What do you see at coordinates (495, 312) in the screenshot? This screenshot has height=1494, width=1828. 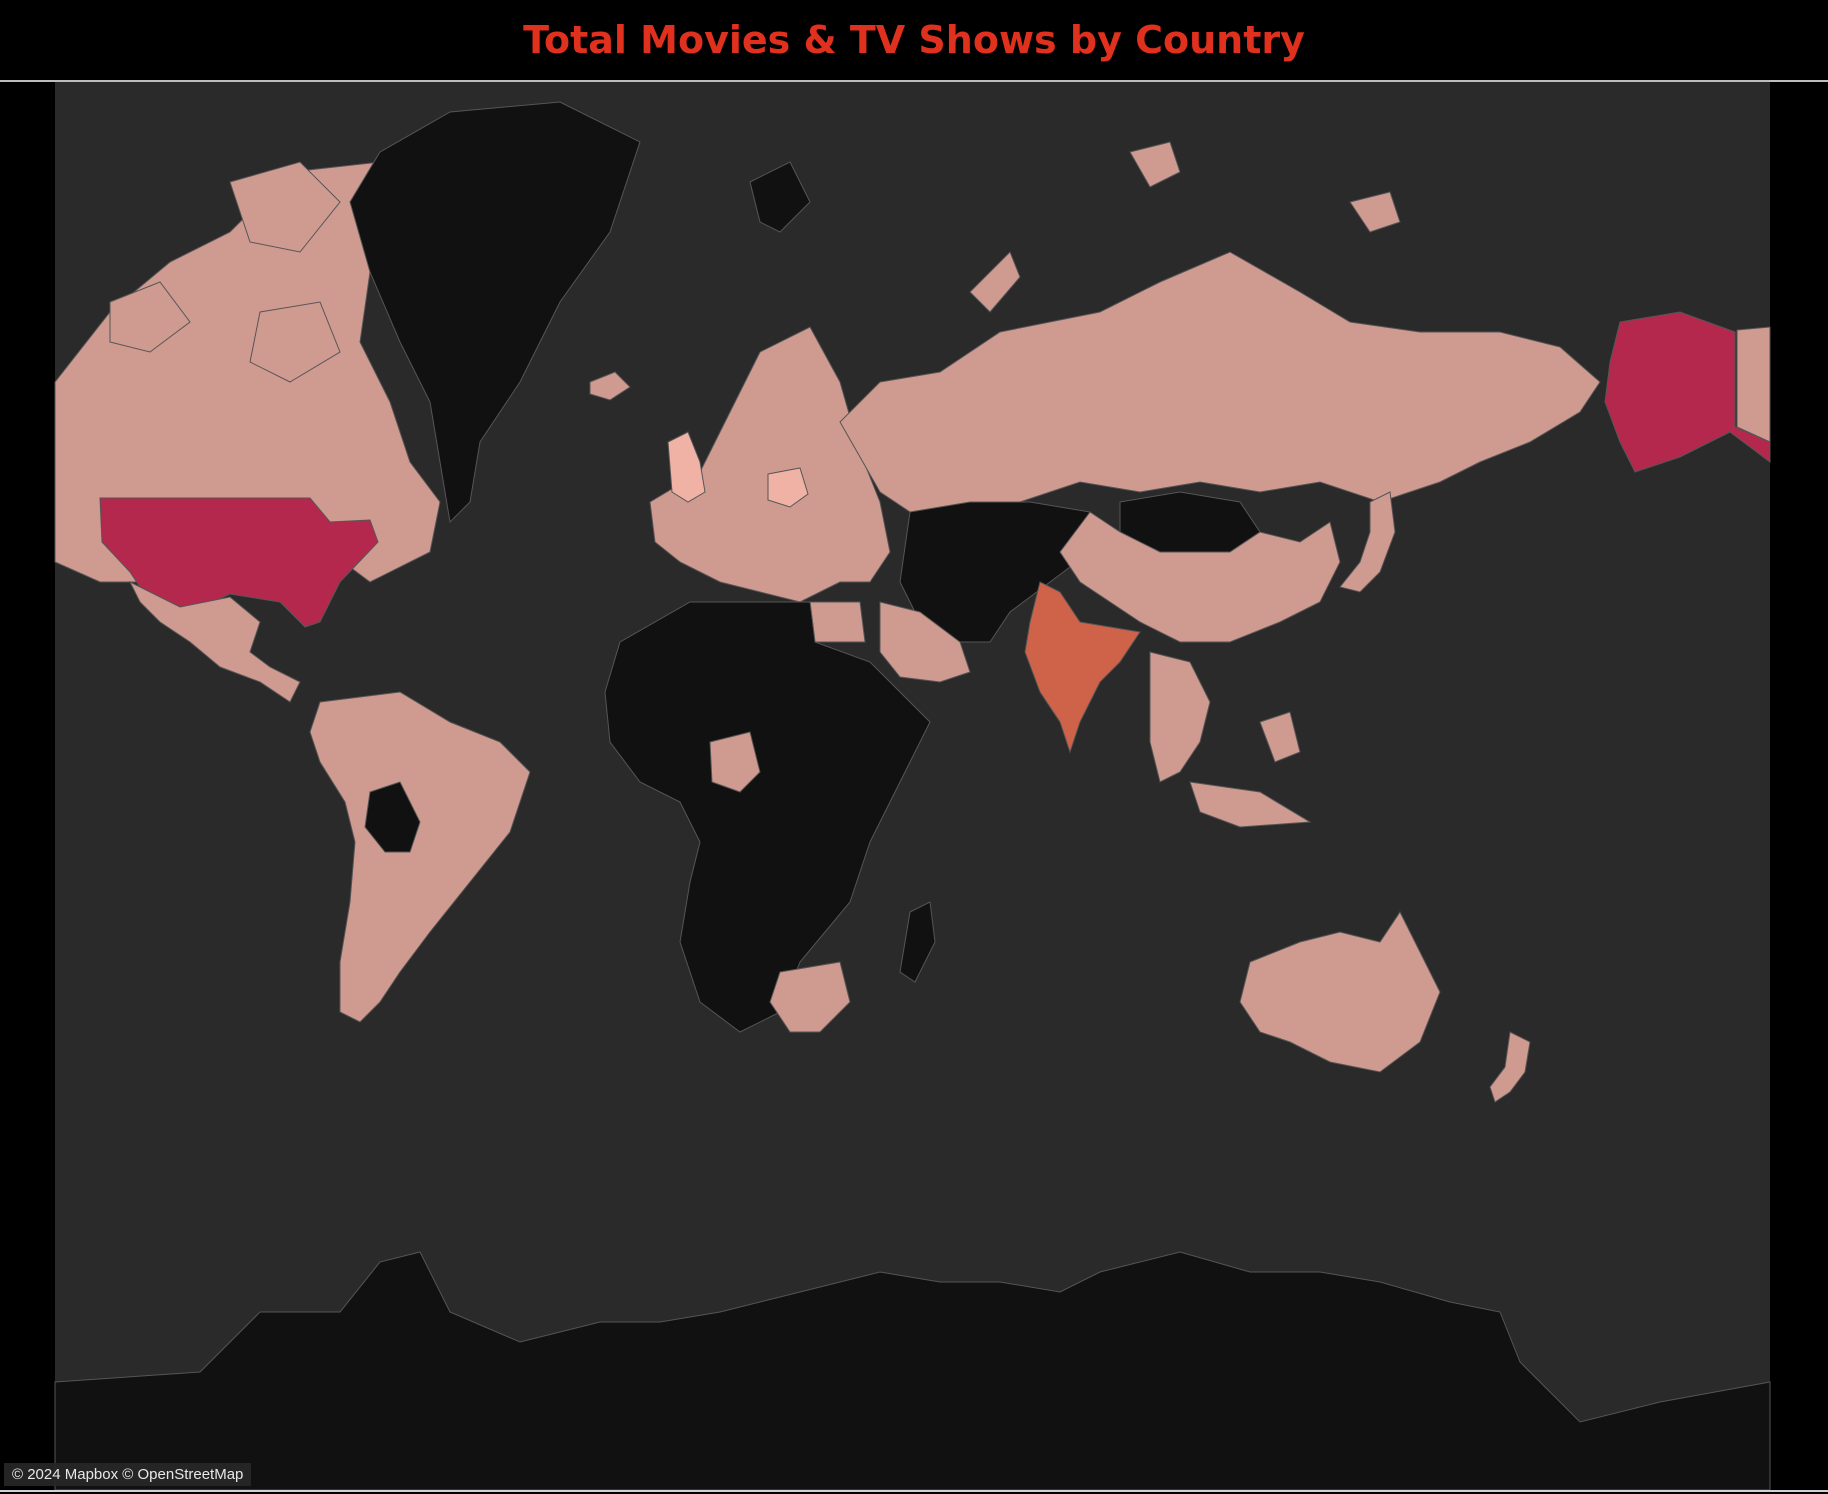 I see `region-greenland` at bounding box center [495, 312].